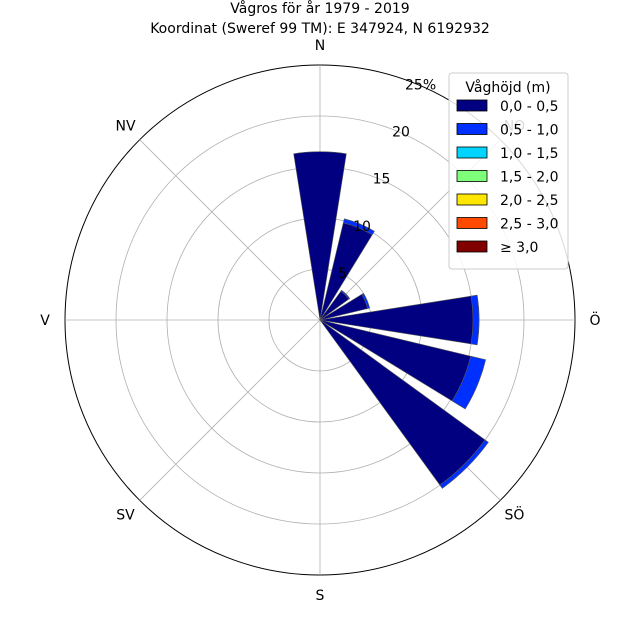 Image resolution: width=640 pixels, height=640 pixels. What do you see at coordinates (529, 154) in the screenshot?
I see `legend-label: 1,0 - 1,5` at bounding box center [529, 154].